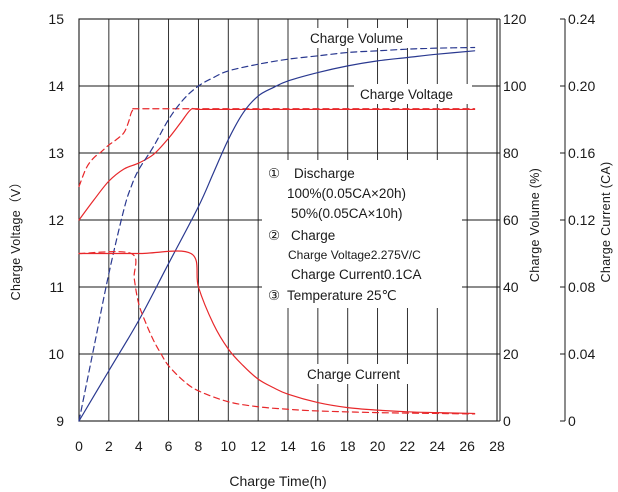 This screenshot has height=492, width=618. Describe the element at coordinates (572, 421) in the screenshot. I see `y-right2-tick-label: 0` at that location.